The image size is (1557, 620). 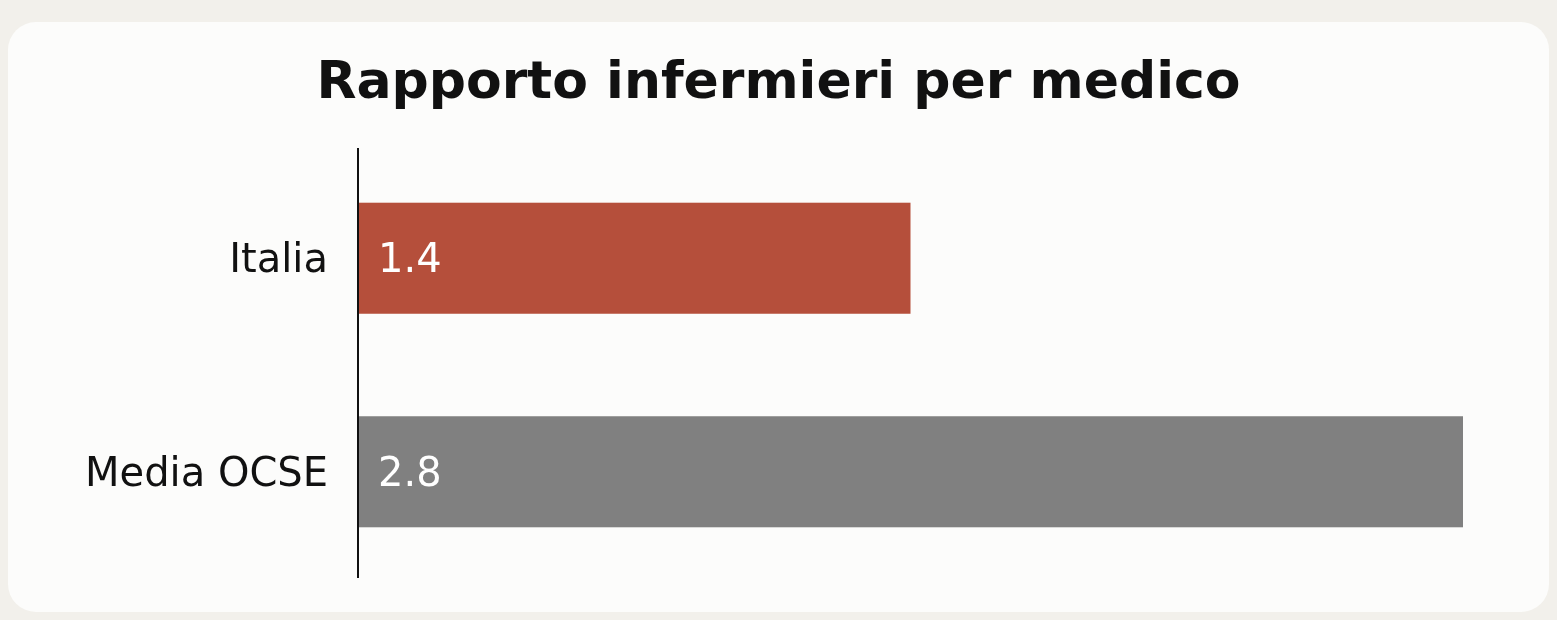 What do you see at coordinates (206, 471) in the screenshot?
I see `y-tick-label: Media OCSE` at bounding box center [206, 471].